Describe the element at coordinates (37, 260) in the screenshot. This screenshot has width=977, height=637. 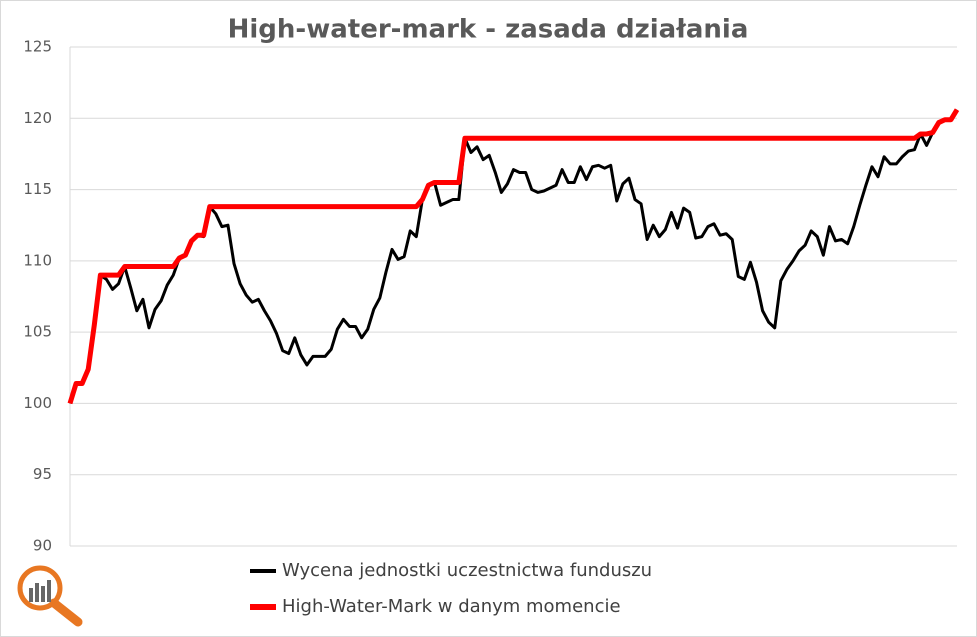
I see `y-tick-label: 110` at that location.